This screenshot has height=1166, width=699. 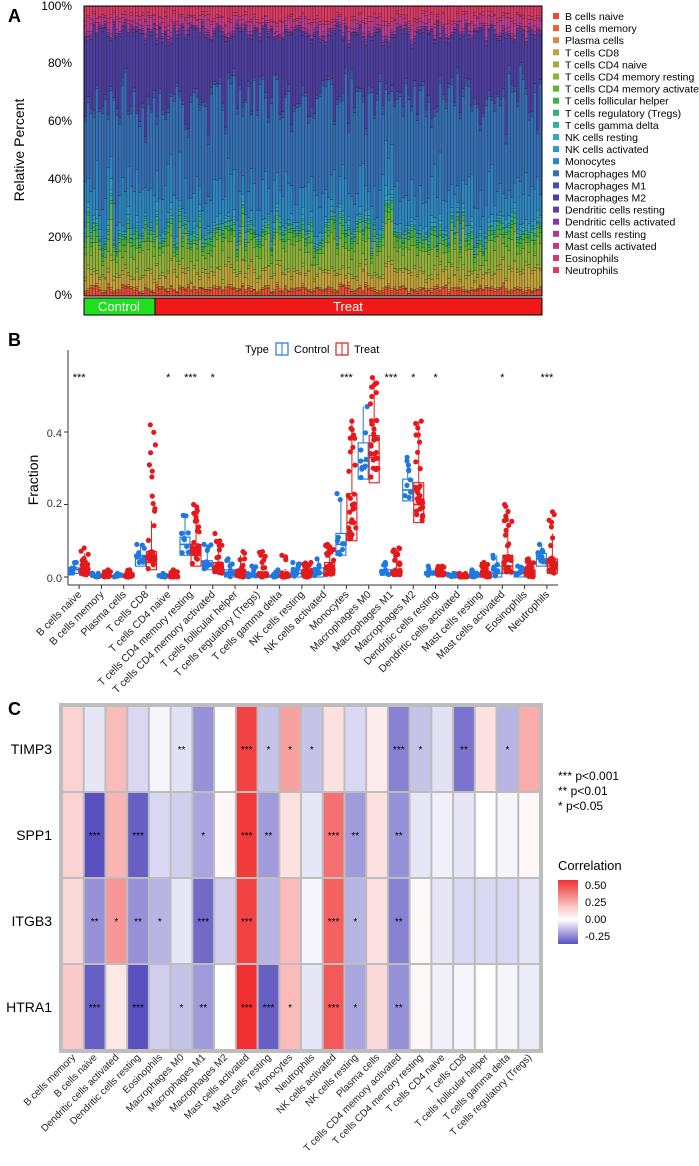 What do you see at coordinates (29, 1007) in the screenshot?
I see `c-row-label: HTRA1` at bounding box center [29, 1007].